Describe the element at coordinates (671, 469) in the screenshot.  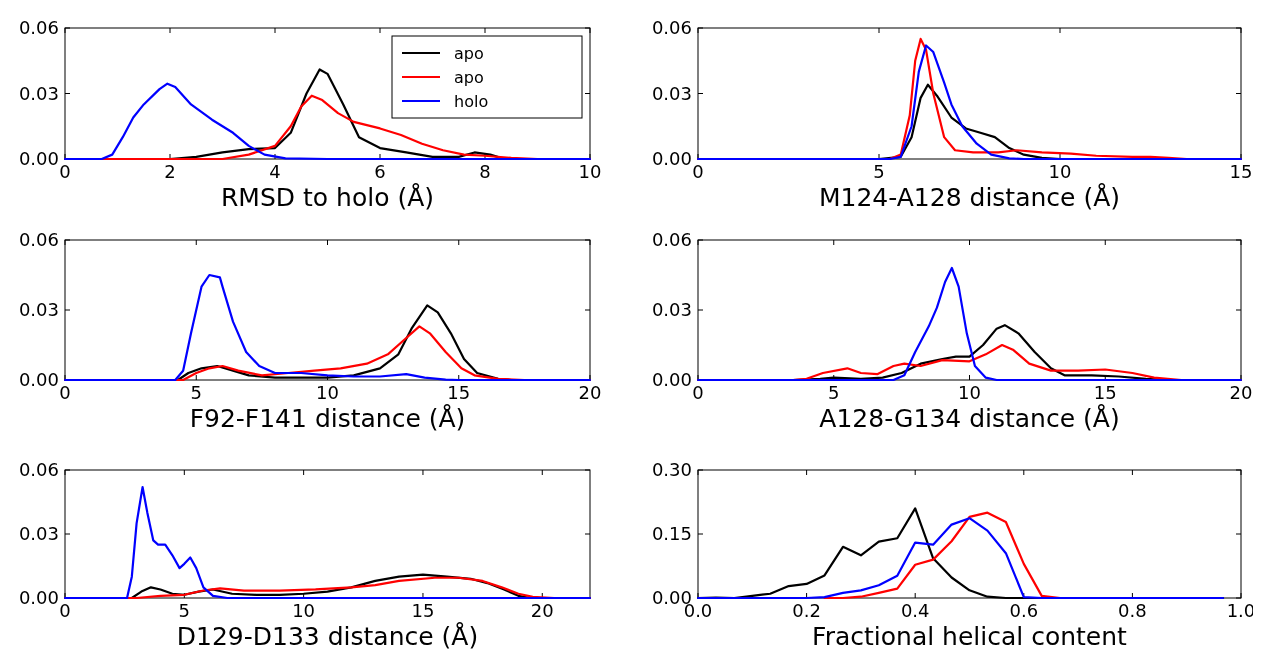
I see `y-tick-label: 0.30` at that location.